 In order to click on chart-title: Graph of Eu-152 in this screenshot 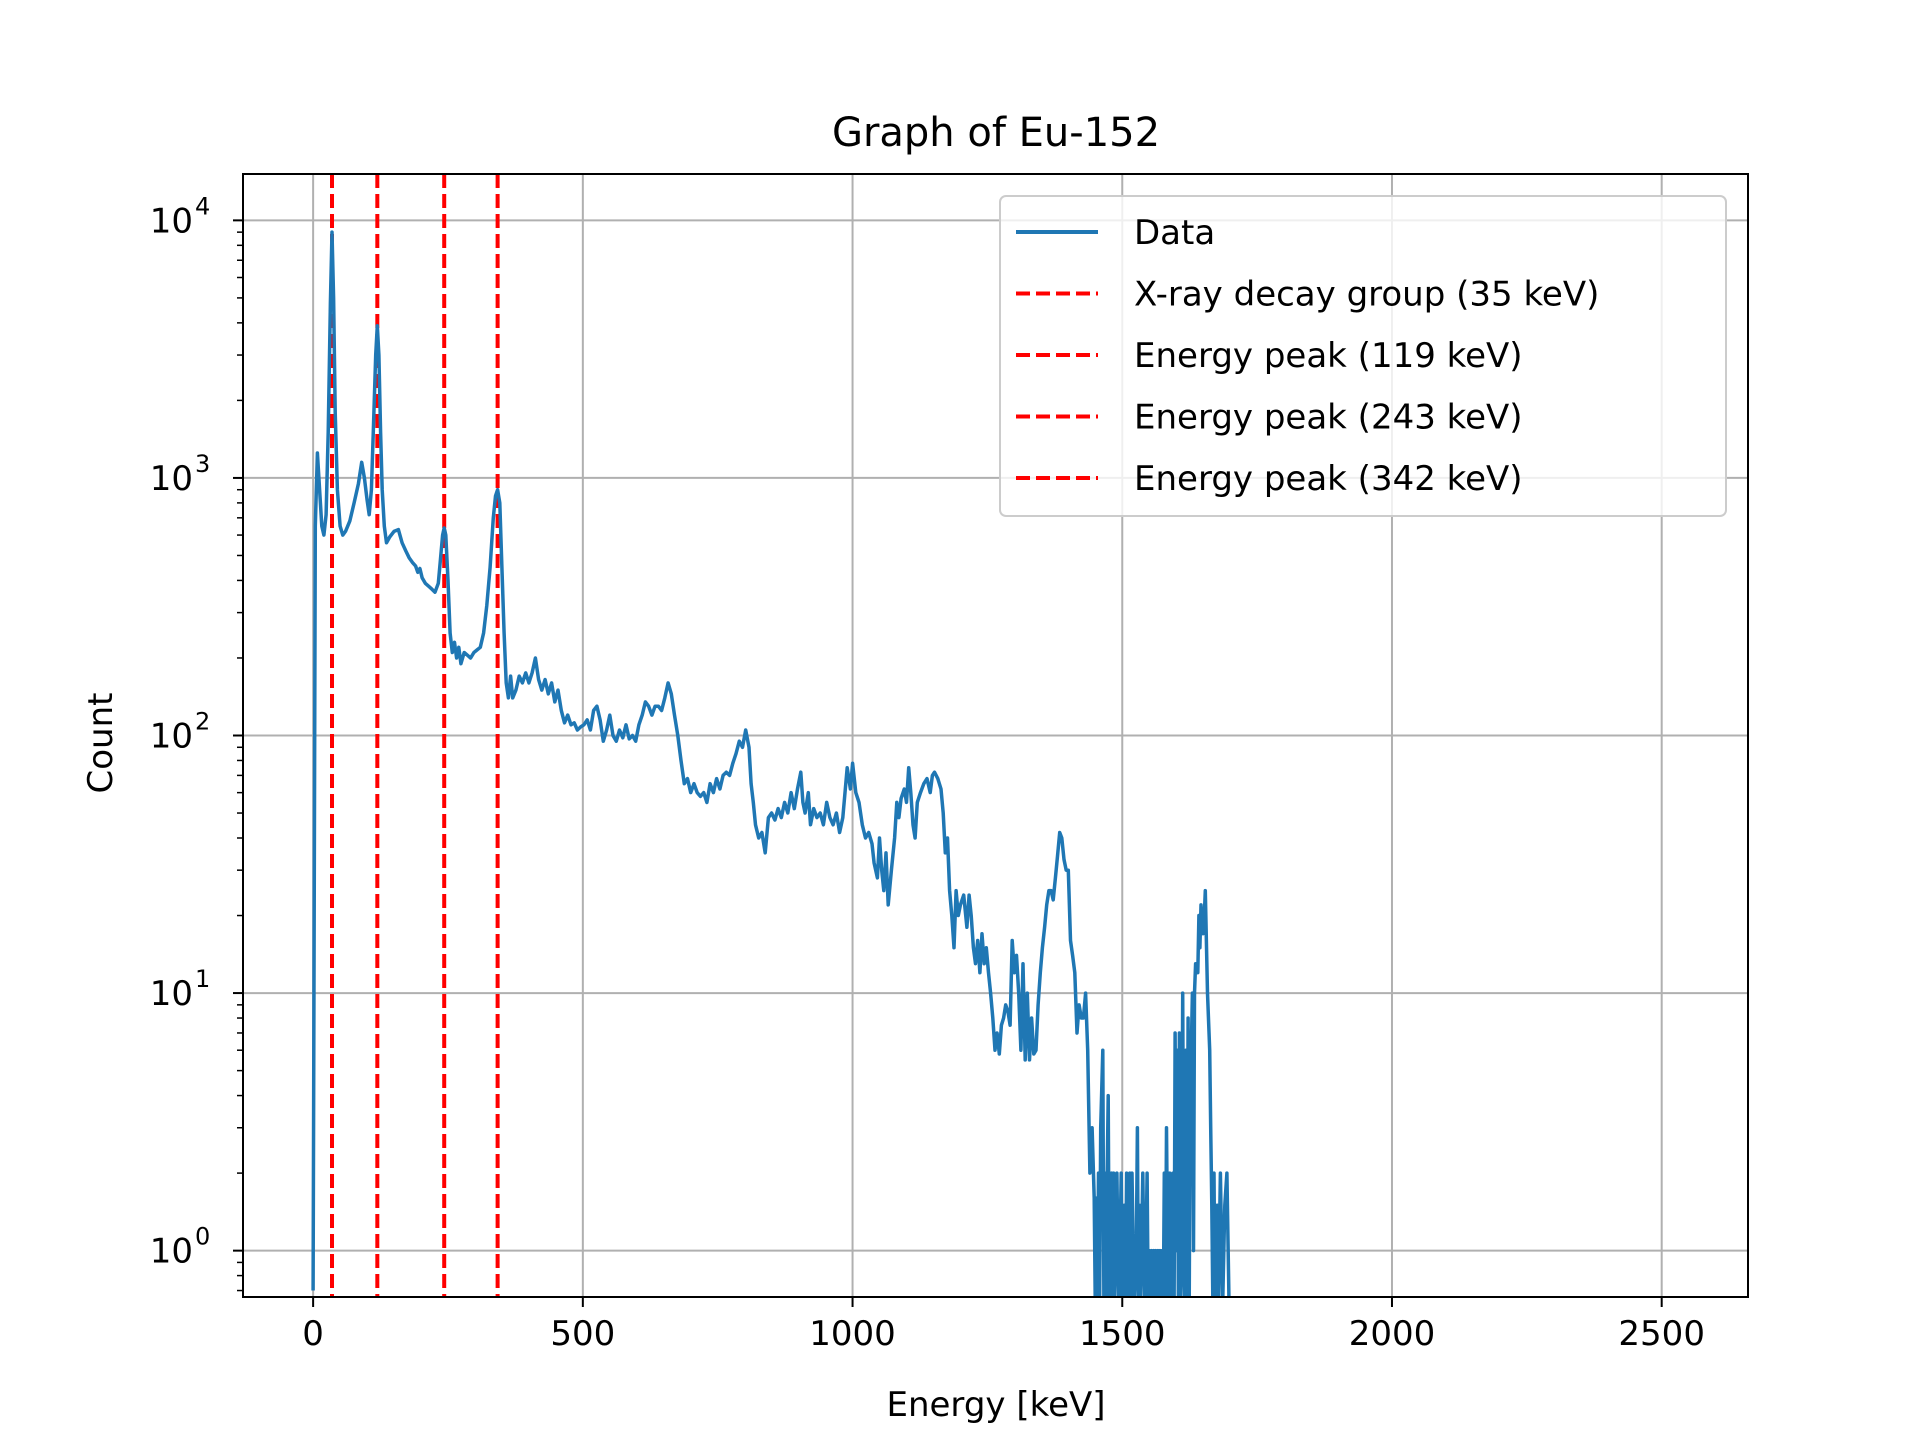, I will do `click(996, 133)`.